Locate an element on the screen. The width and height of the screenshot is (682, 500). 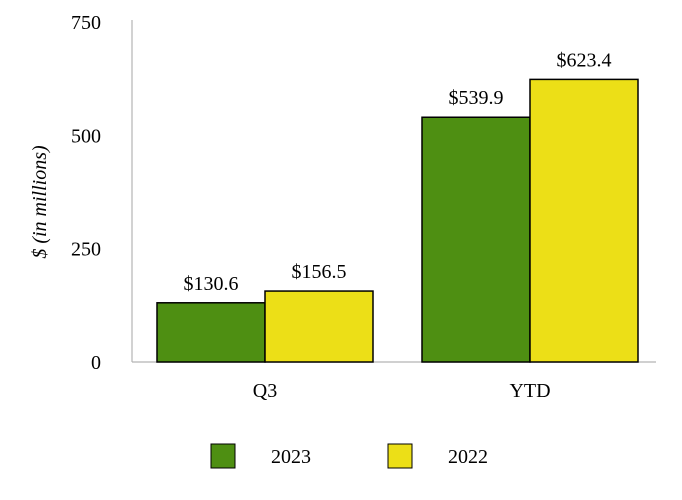
data-label-ytd-2023: $539.9 is located at coordinates (476, 98).